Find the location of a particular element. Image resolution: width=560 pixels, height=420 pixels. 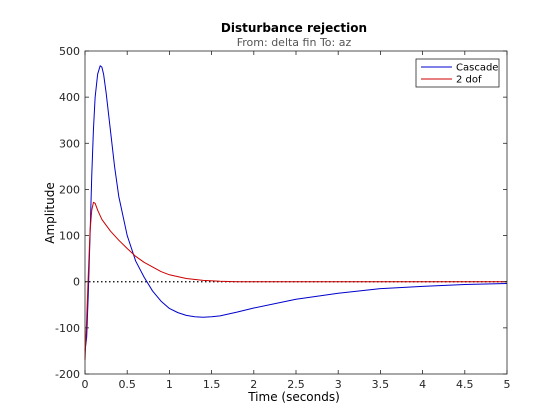

x-tick-label: 2 is located at coordinates (253, 384).